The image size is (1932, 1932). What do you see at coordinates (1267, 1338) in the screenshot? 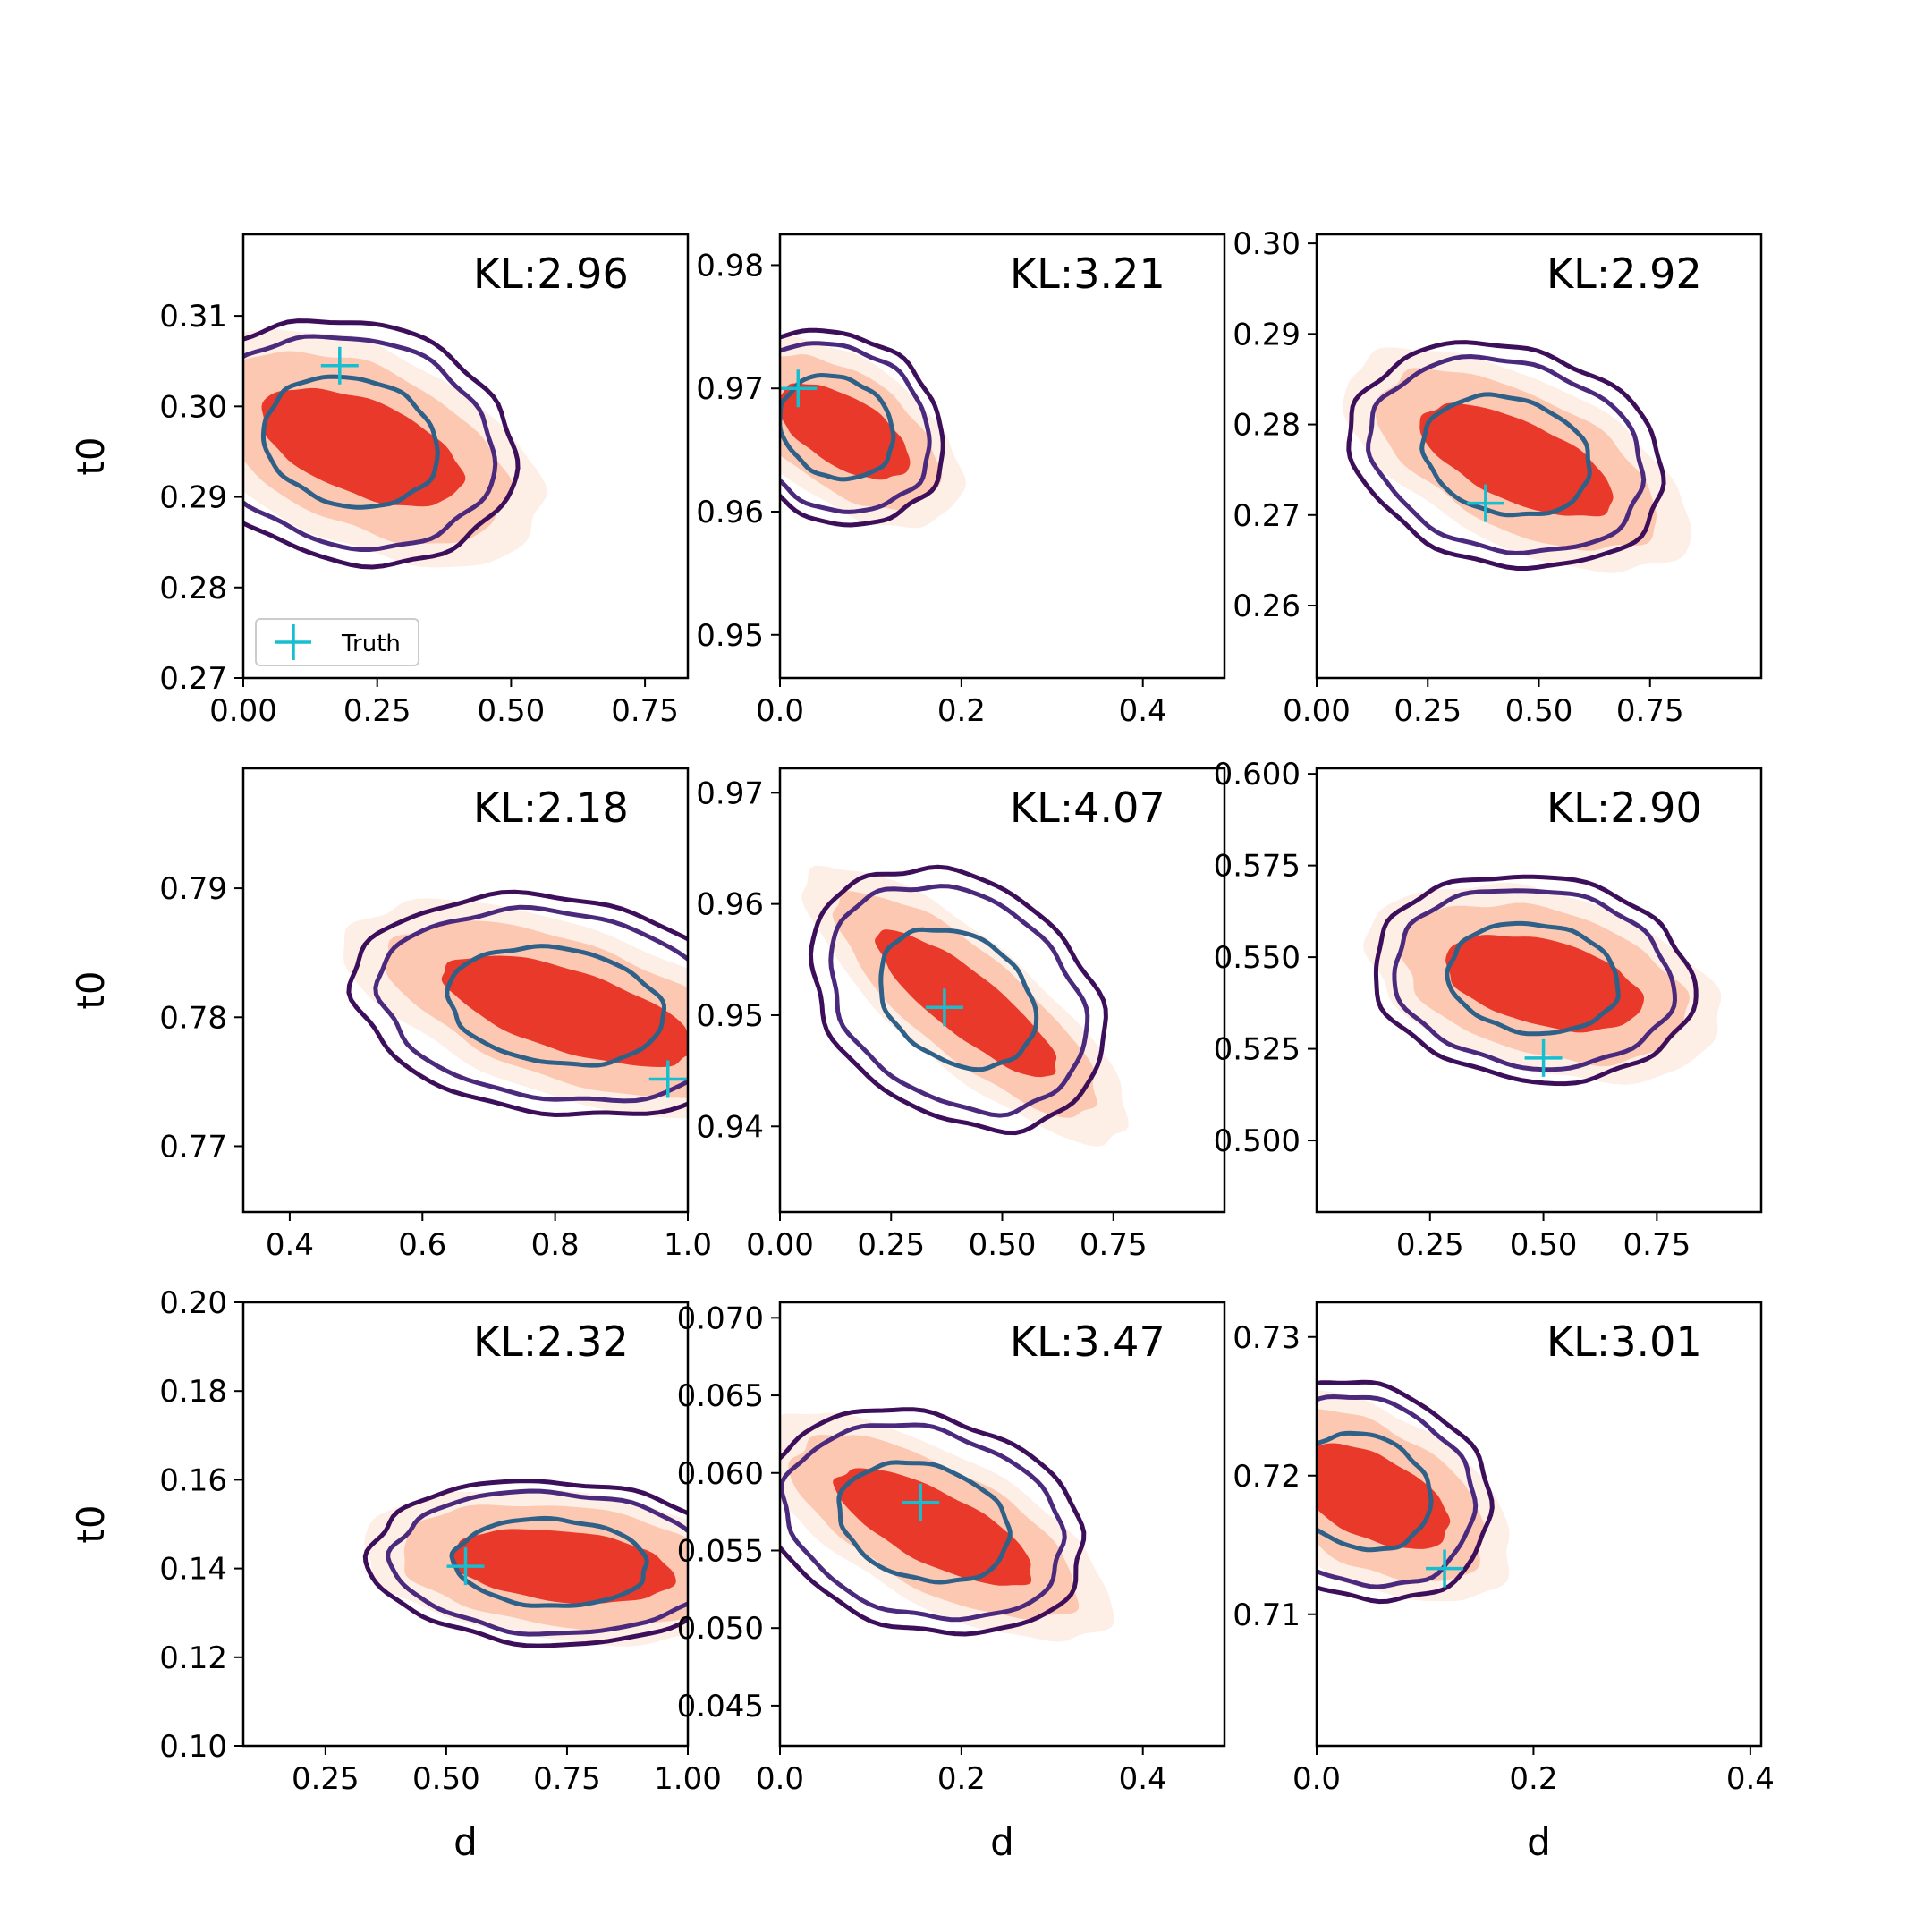
I see `y-tick-label: 0.73` at bounding box center [1267, 1338].